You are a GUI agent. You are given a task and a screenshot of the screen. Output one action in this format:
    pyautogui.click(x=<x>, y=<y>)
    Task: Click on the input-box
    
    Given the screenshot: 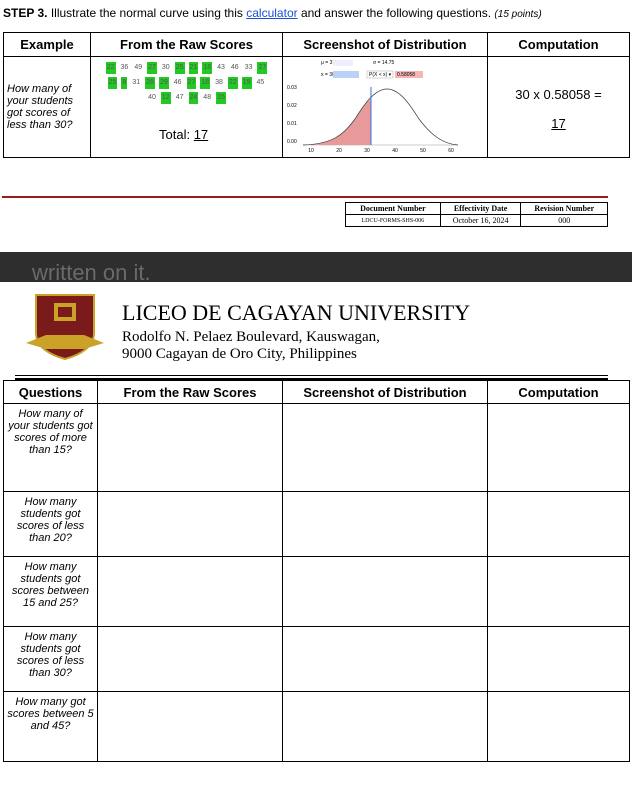 What is the action you would take?
    pyautogui.click(x=343, y=63)
    